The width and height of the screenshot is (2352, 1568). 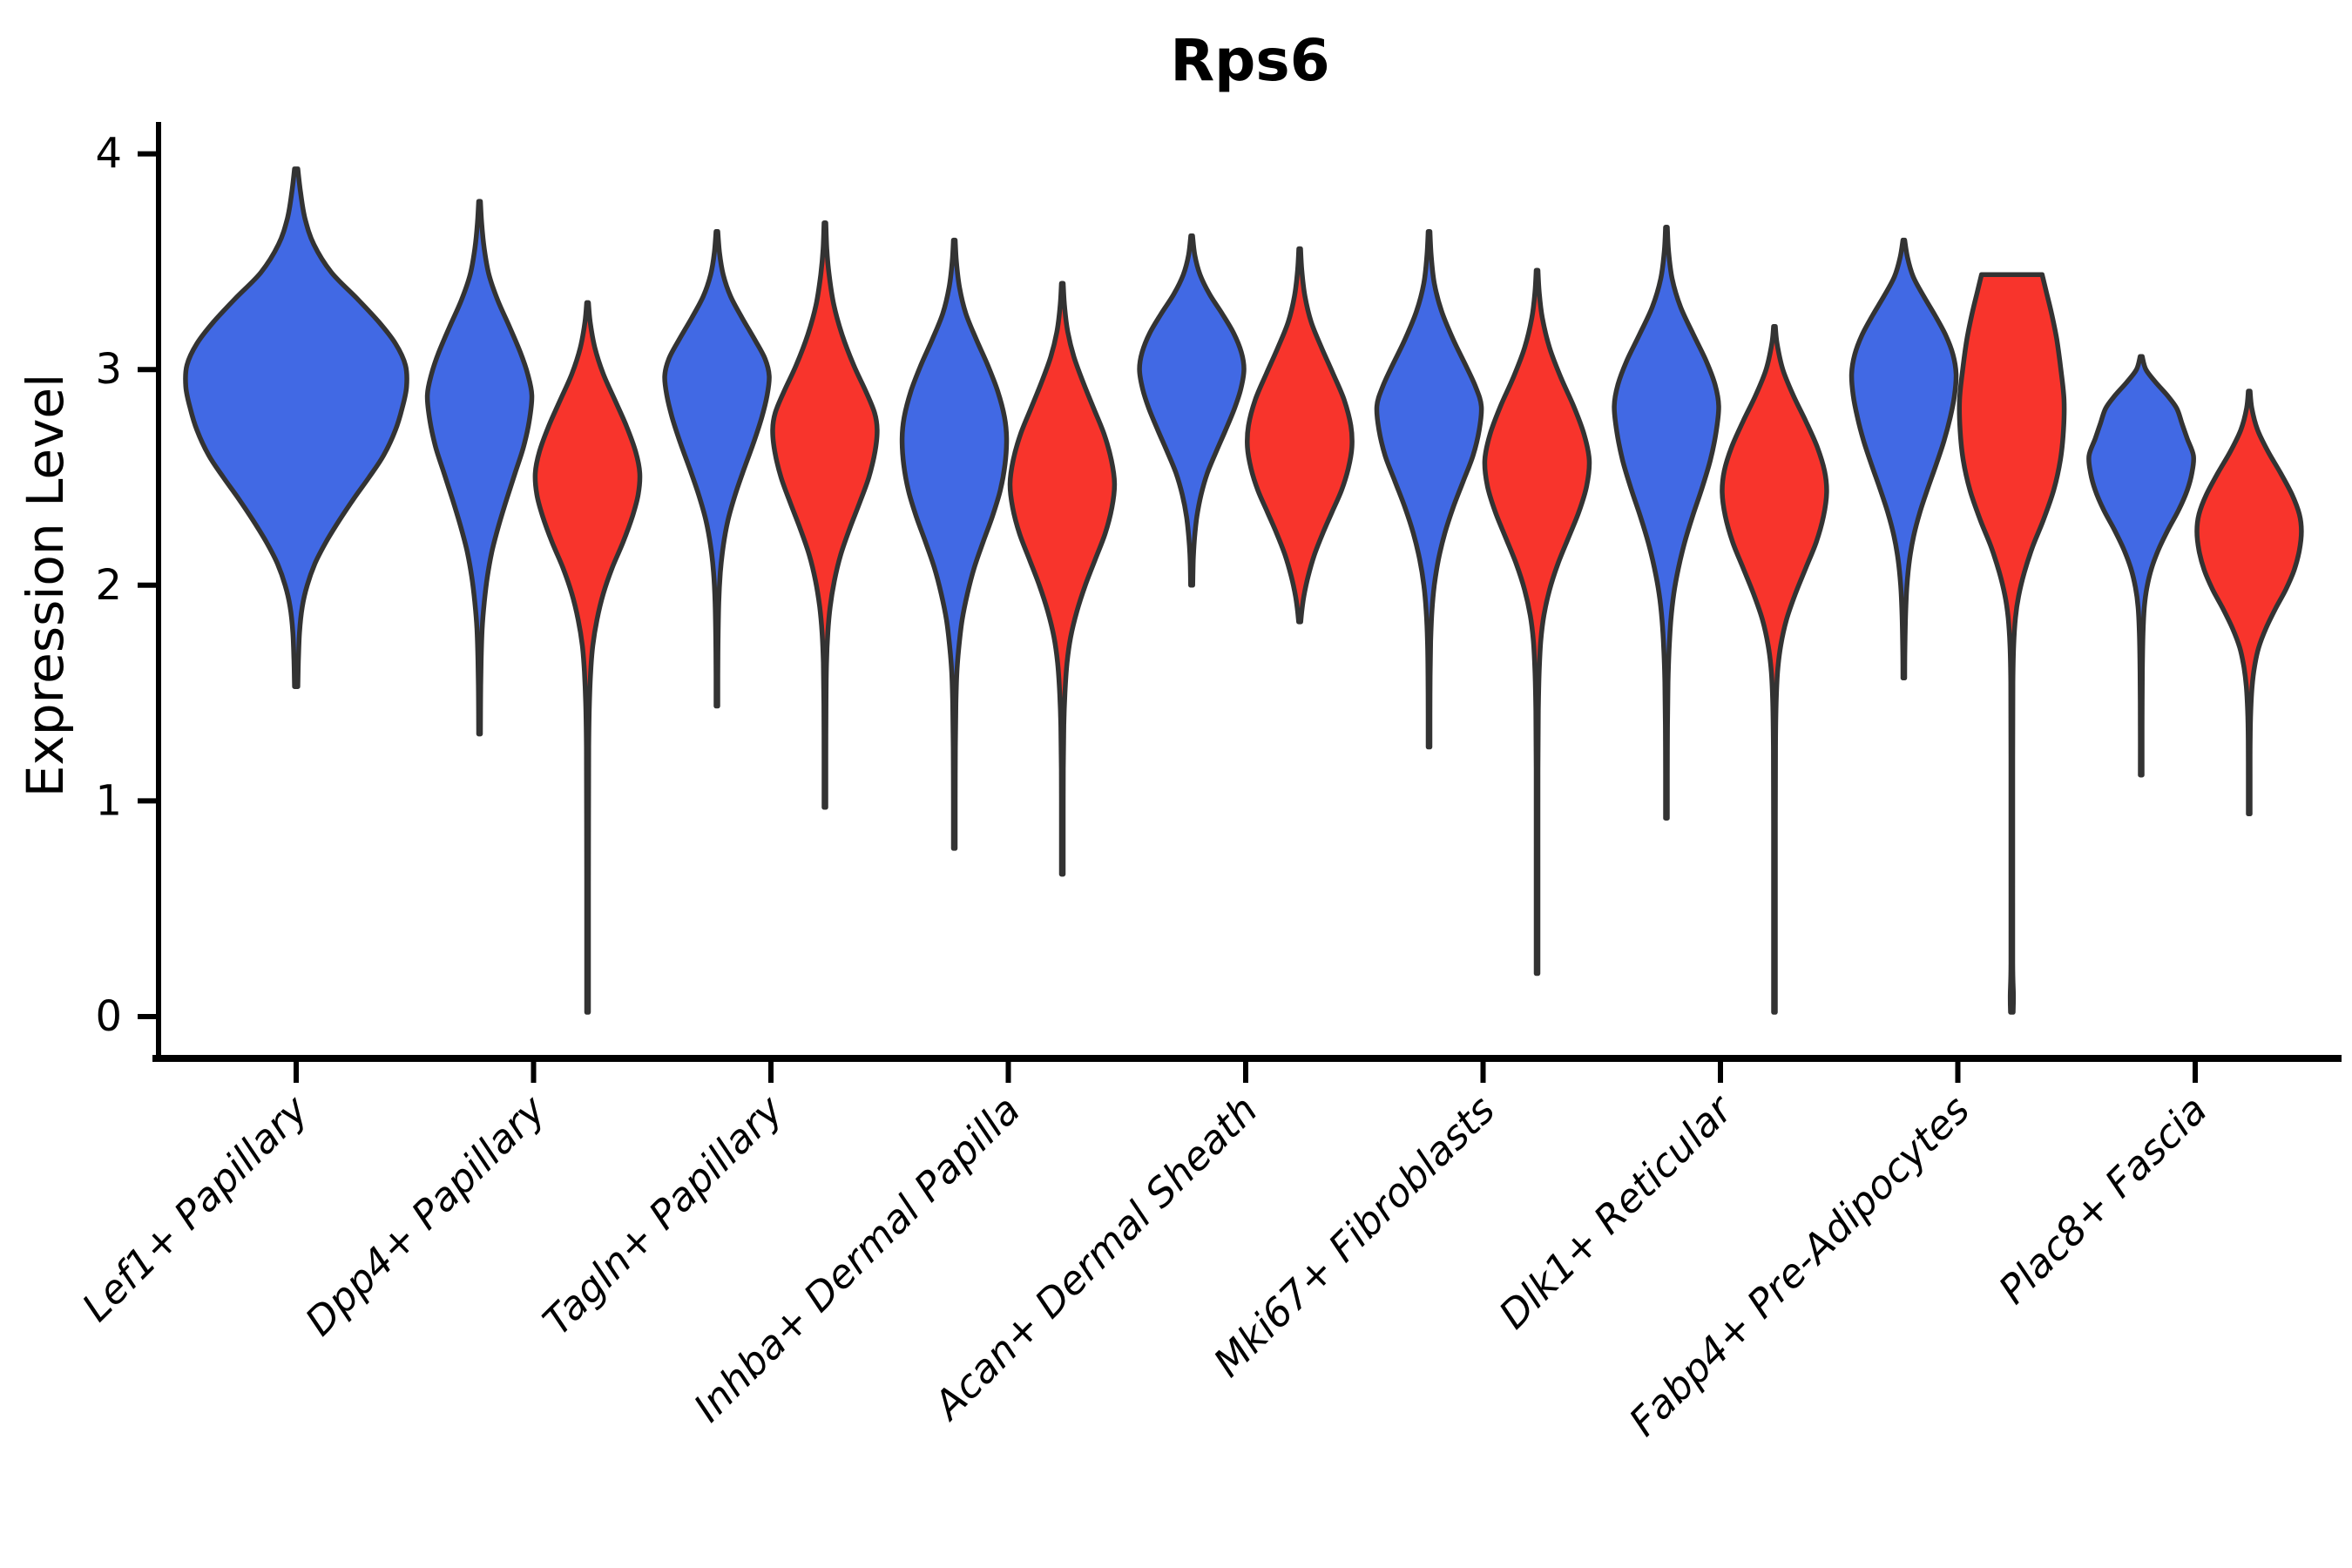 What do you see at coordinates (127, 585) in the screenshot?
I see `y-axis-ticks: 0 1 2 3 4` at bounding box center [127, 585].